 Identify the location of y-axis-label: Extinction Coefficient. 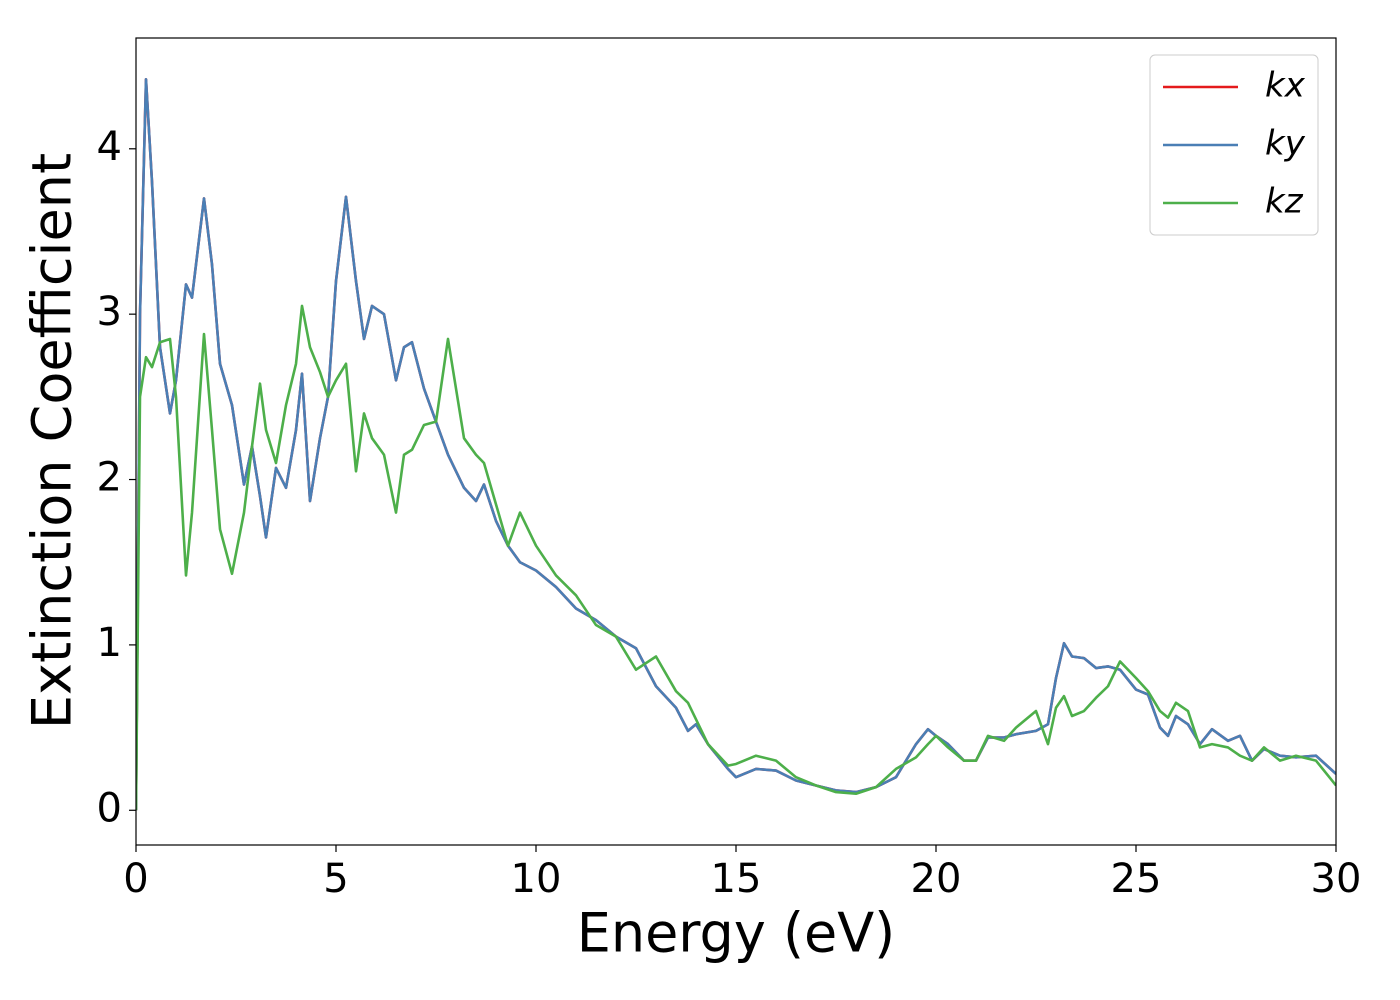
(52, 441).